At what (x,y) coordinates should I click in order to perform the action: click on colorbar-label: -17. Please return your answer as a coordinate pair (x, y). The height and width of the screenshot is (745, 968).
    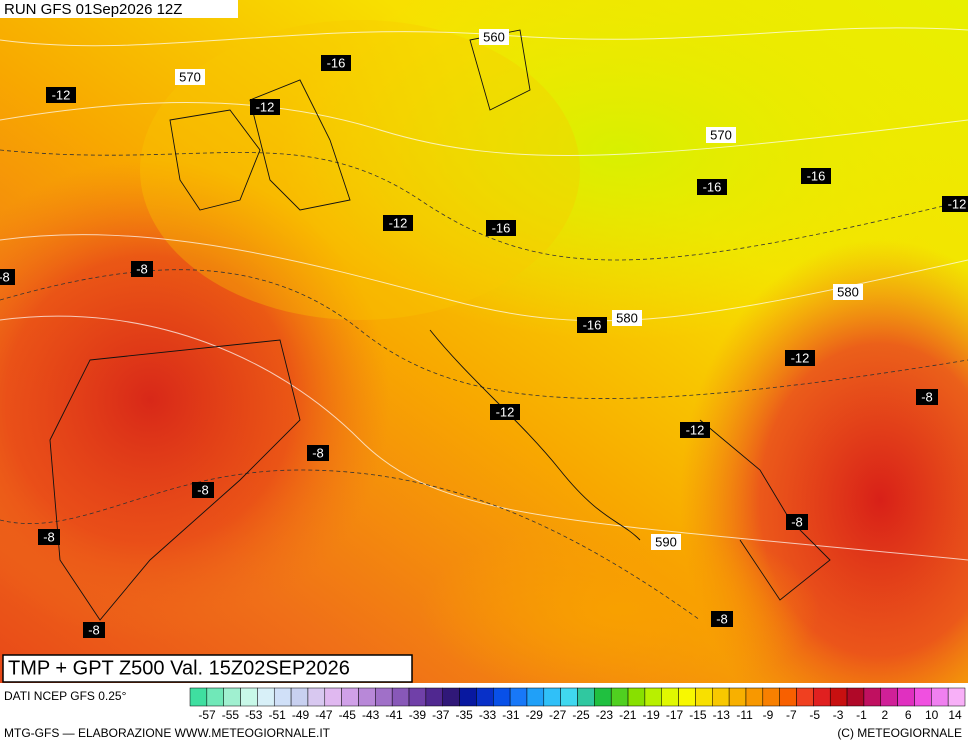
    Looking at the image, I should click on (675, 715).